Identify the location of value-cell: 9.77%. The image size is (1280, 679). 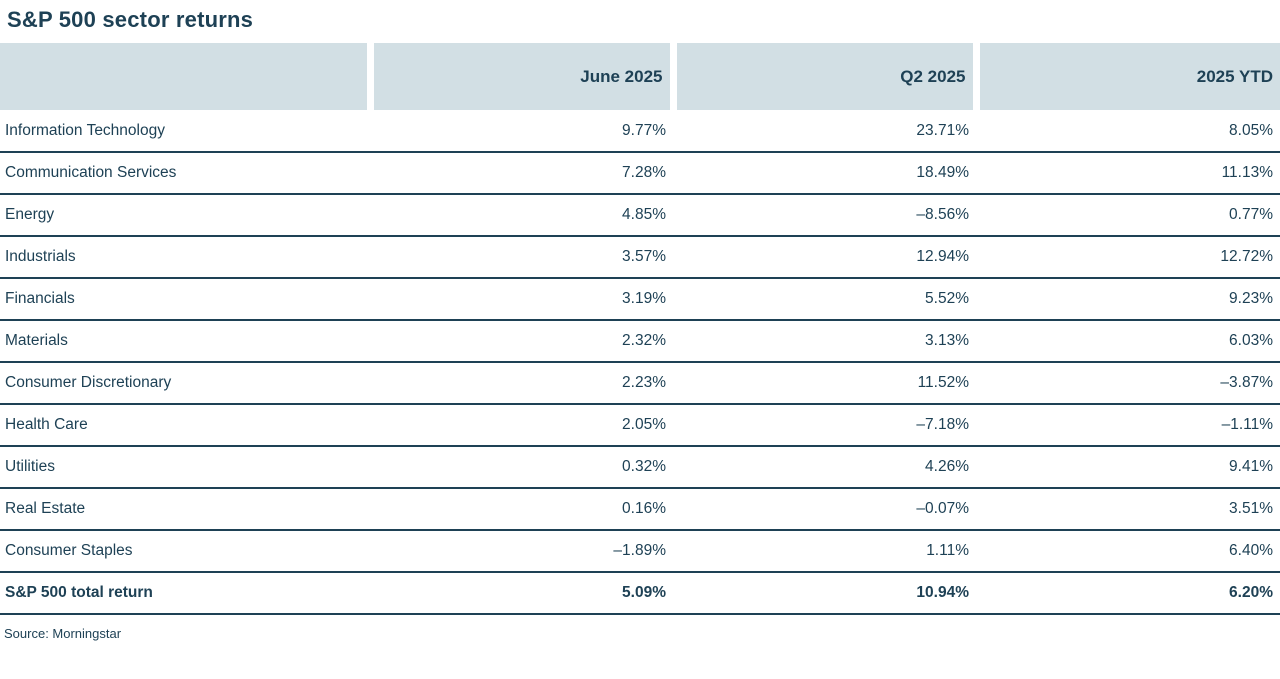
(521, 131).